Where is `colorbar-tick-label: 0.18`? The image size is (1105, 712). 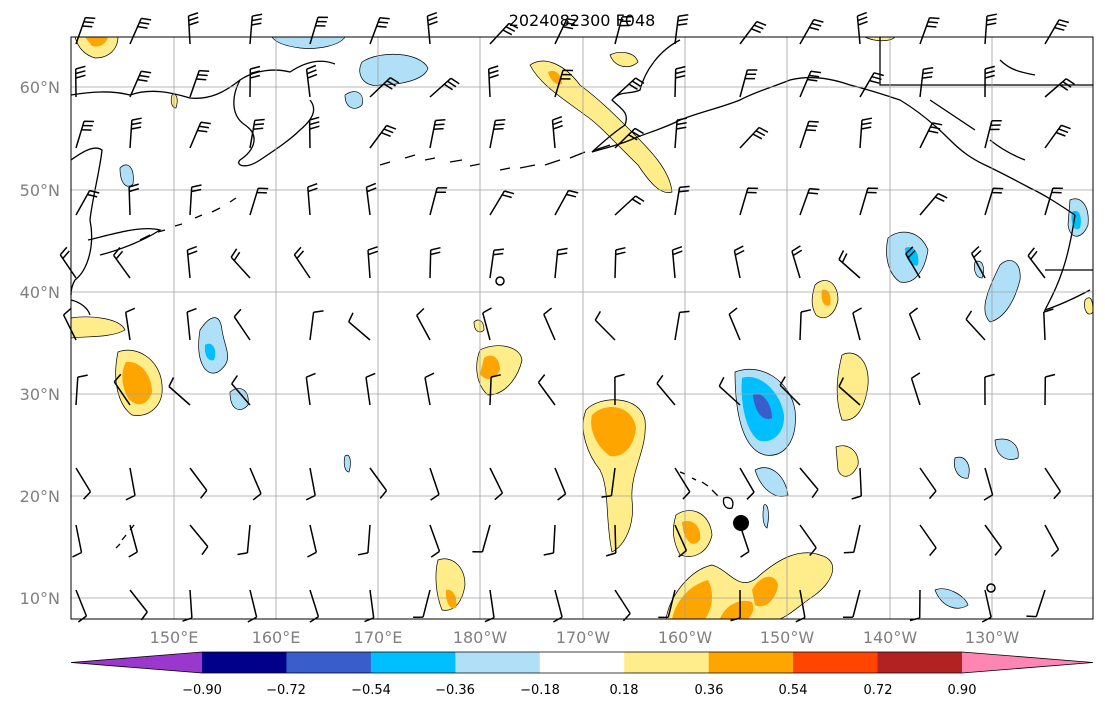 colorbar-tick-label: 0.18 is located at coordinates (624, 690).